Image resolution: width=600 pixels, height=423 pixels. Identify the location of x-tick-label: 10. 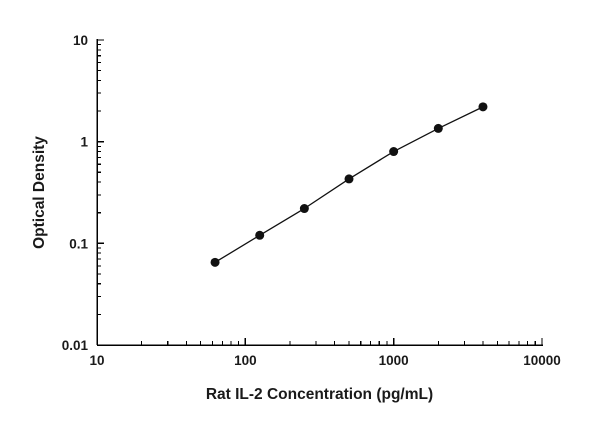
(96, 360).